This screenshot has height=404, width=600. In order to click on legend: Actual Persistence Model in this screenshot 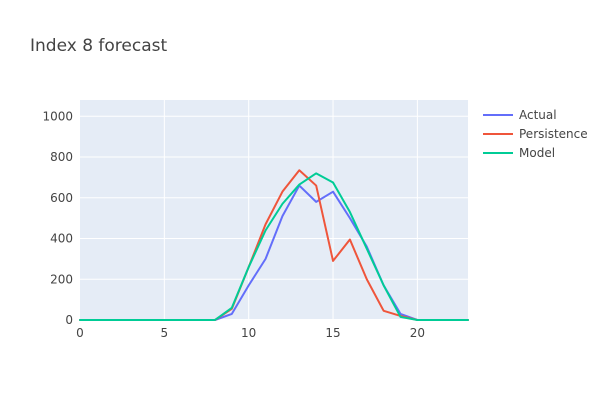, I will do `click(535, 134)`.